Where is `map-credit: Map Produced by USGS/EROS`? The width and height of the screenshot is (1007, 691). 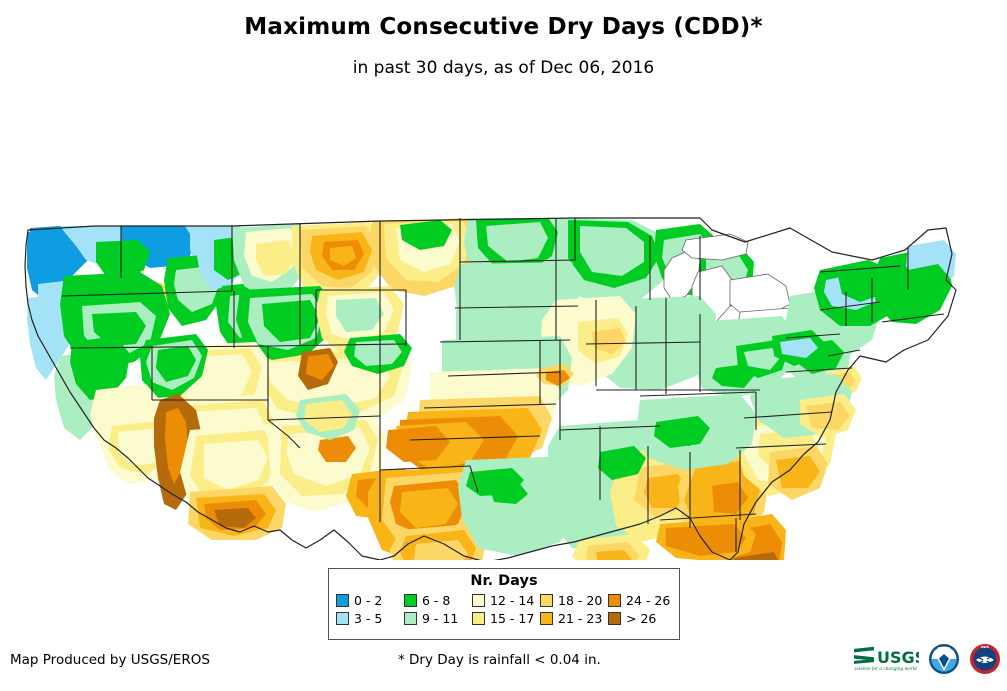 map-credit: Map Produced by USGS/EROS is located at coordinates (110, 660).